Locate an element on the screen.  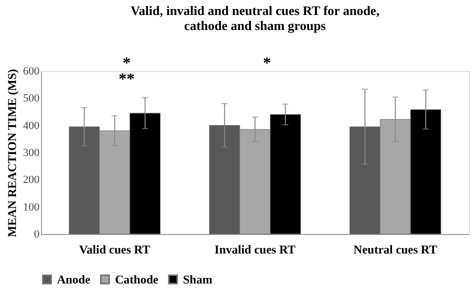
legend-label: Cathode is located at coordinates (137, 279).